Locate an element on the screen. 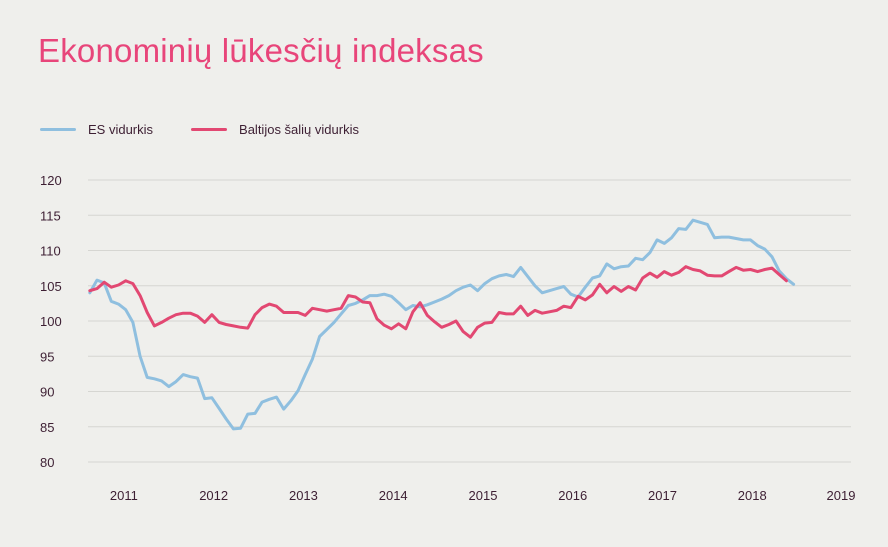 The width and height of the screenshot is (888, 547). series-baltic is located at coordinates (438, 302).